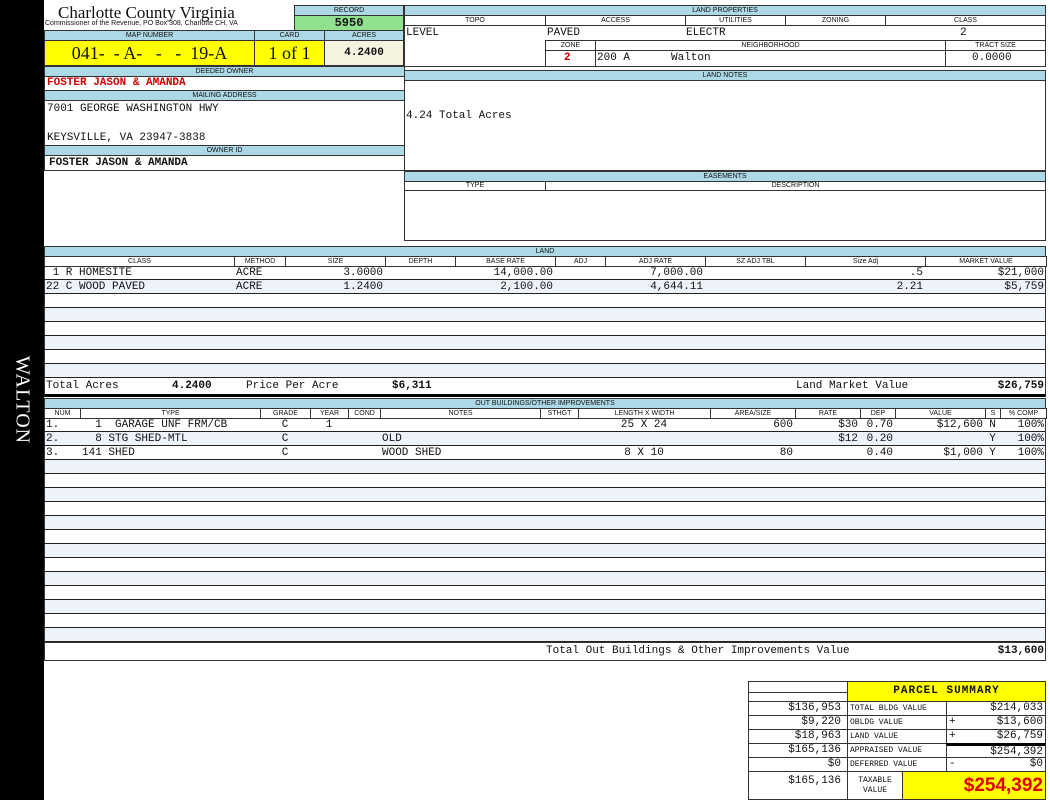  I want to click on land-cell: 7,000.00, so click(676, 273).